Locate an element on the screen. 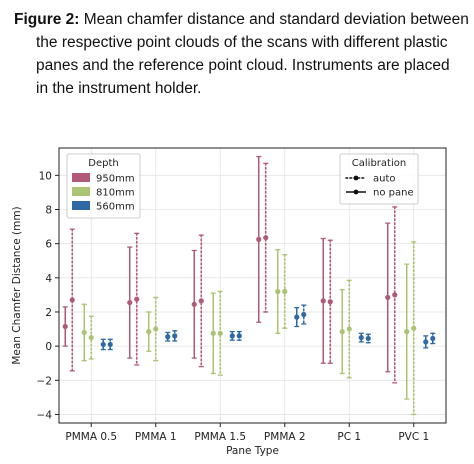 The height and width of the screenshot is (464, 474). depth-legend-label: 560mm is located at coordinates (115, 207).